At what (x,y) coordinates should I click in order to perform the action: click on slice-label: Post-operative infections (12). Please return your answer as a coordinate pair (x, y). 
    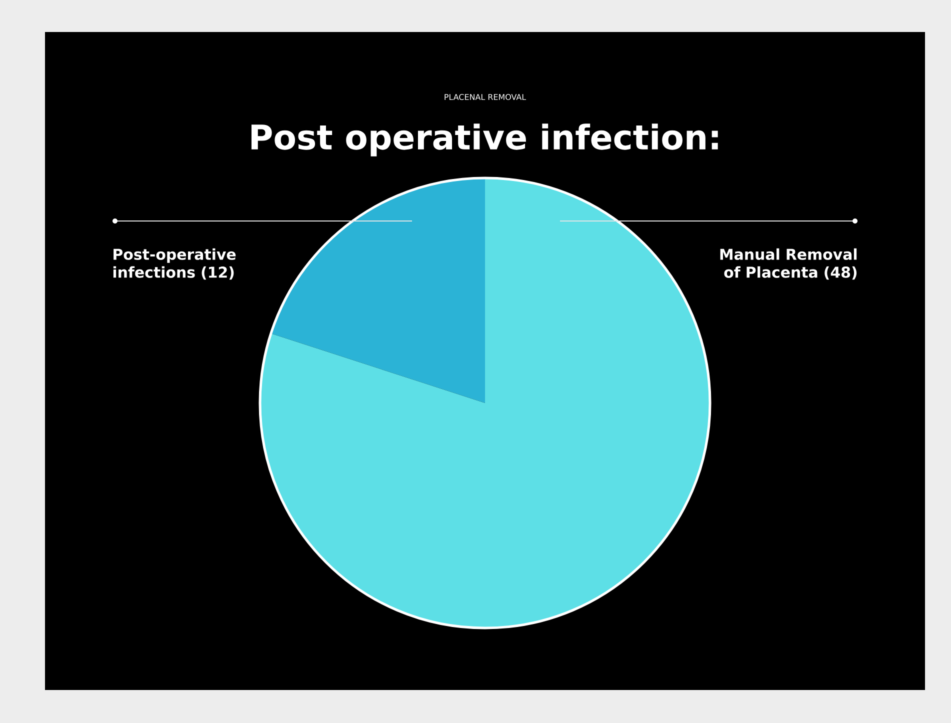
    Looking at the image, I should click on (174, 264).